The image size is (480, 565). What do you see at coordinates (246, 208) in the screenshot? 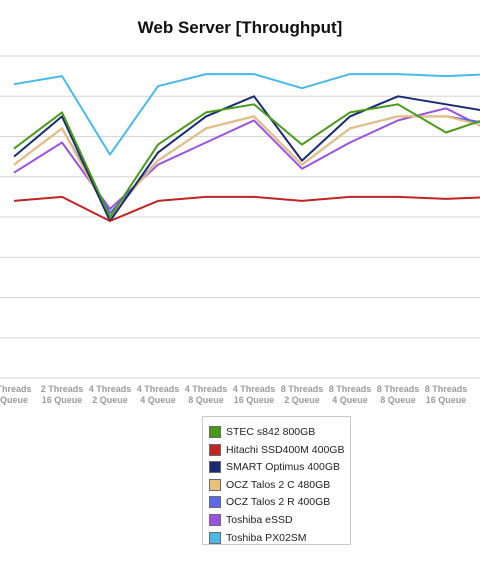
I see `series-line-hitachi-ssd400m-400gb` at bounding box center [246, 208].